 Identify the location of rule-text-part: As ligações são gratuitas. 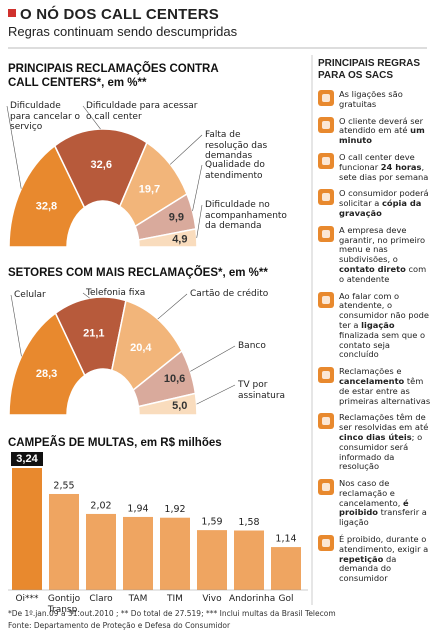
(371, 99).